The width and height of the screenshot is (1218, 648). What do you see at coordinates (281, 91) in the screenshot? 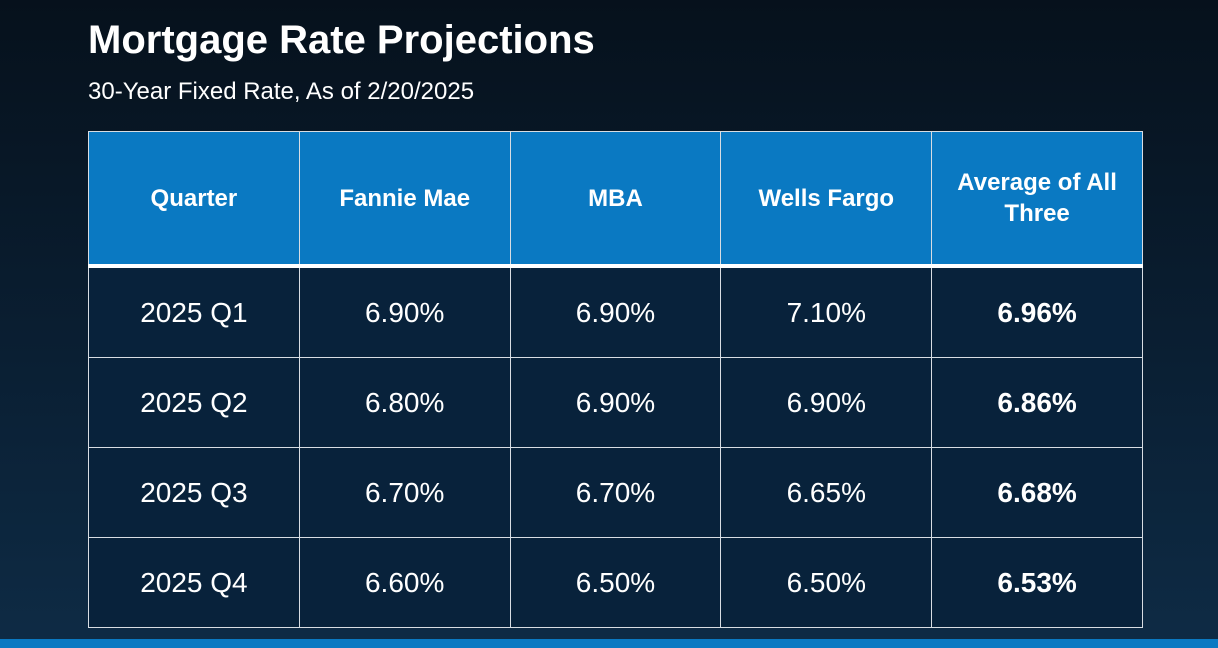
I see `page-subtitle: 30-Year Fixed Rate, As of 2/20/2025` at bounding box center [281, 91].